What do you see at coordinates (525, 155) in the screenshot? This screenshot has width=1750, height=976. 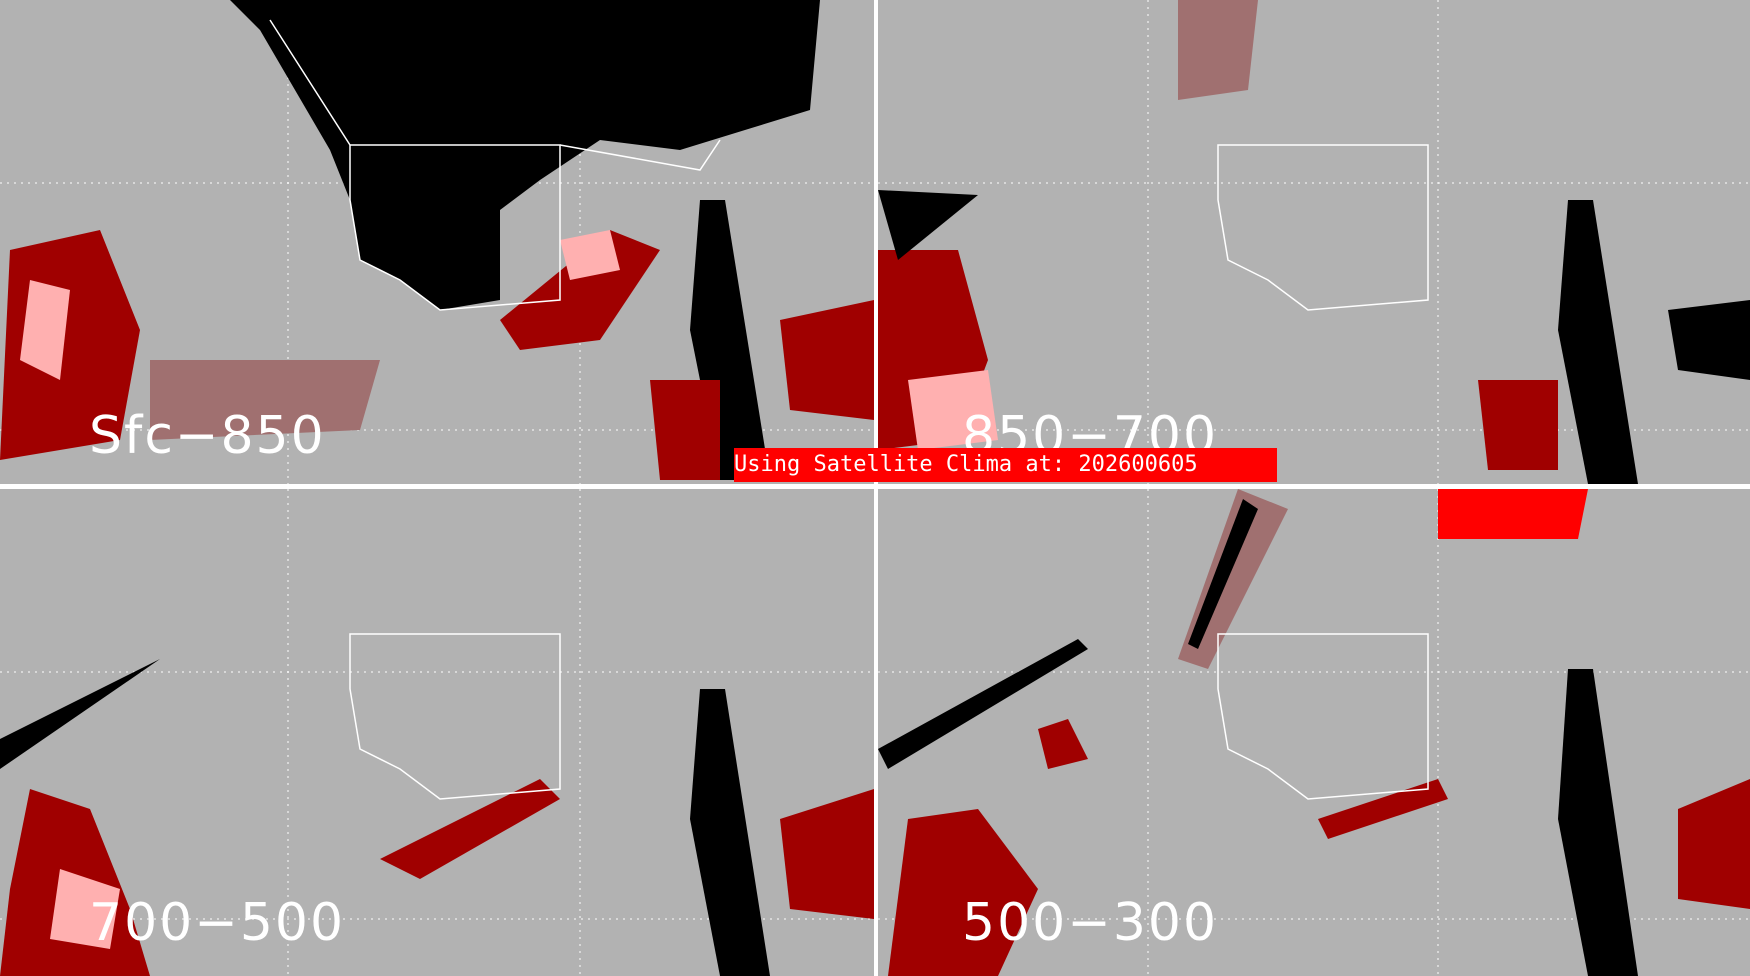 I see `no-data-region` at bounding box center [525, 155].